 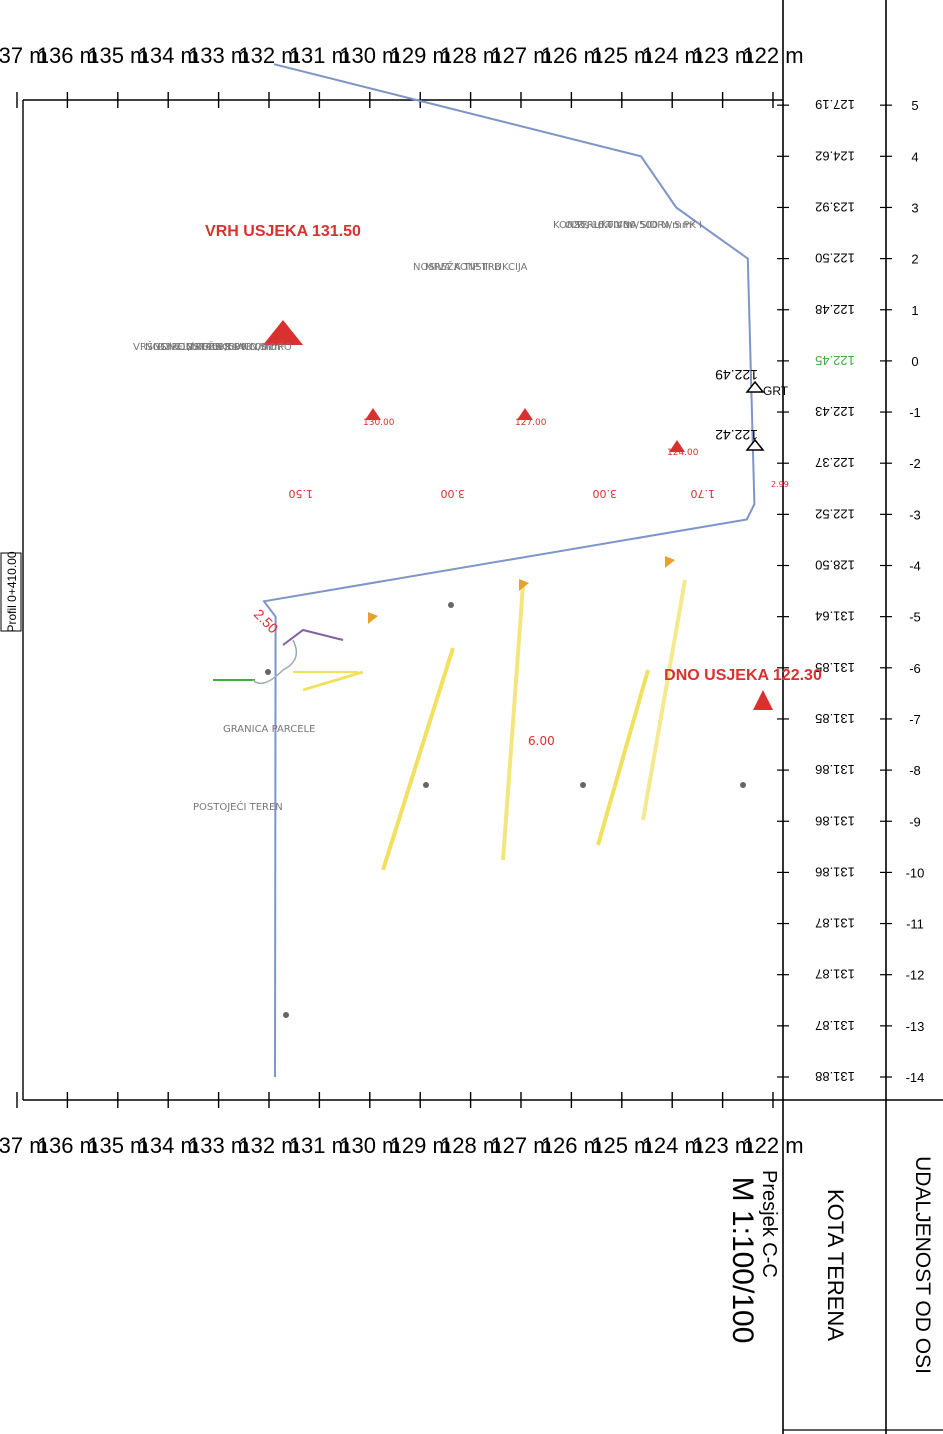 I want to click on table-kota-cell: 124.62, so click(x=835, y=155).